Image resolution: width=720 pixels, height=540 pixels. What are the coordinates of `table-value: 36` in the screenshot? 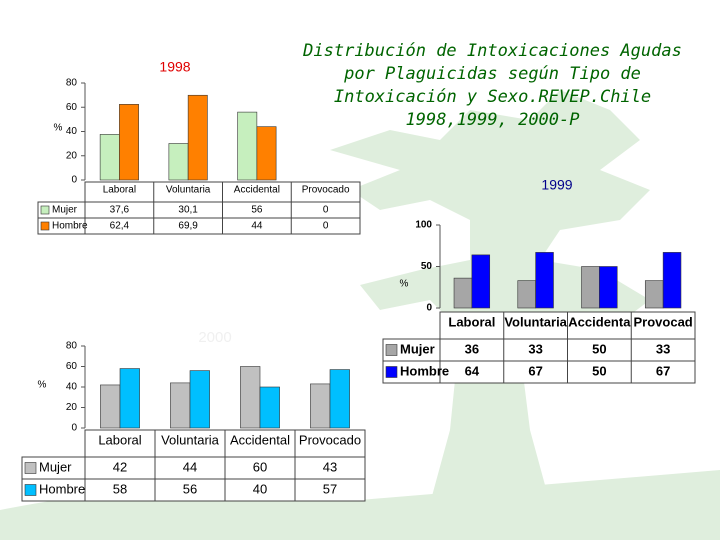 It's located at (472, 348).